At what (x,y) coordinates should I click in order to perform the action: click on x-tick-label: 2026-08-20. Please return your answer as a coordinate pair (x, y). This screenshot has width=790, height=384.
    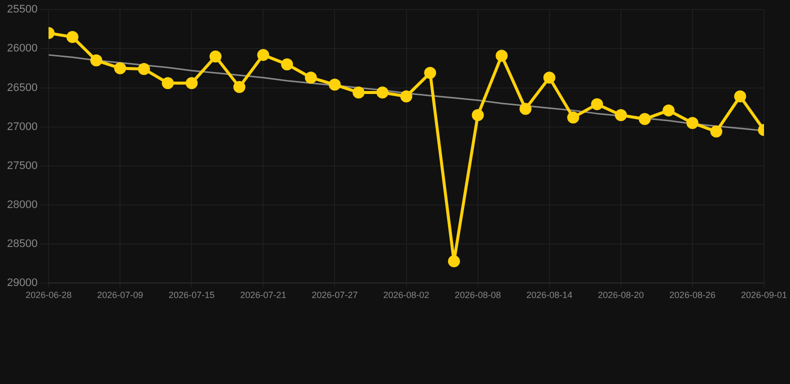
    Looking at the image, I should click on (621, 295).